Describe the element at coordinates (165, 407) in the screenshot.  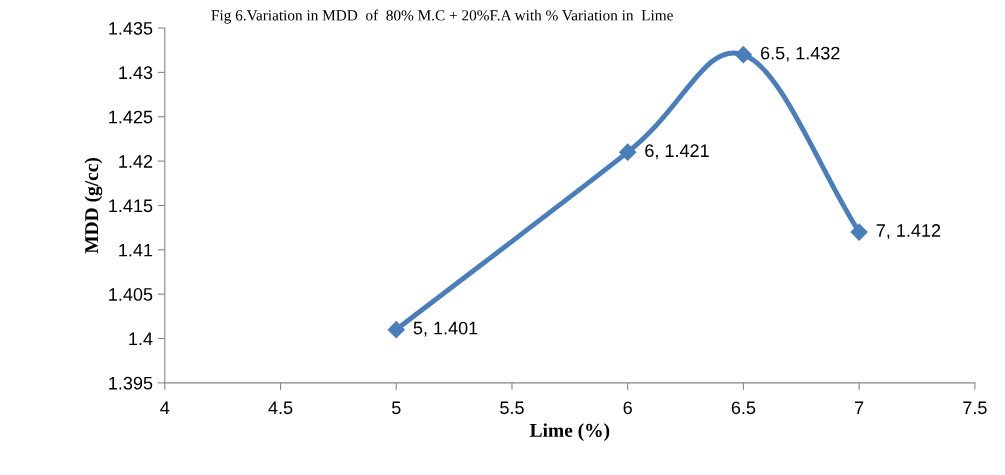
I see `x-tick-label: 4` at that location.